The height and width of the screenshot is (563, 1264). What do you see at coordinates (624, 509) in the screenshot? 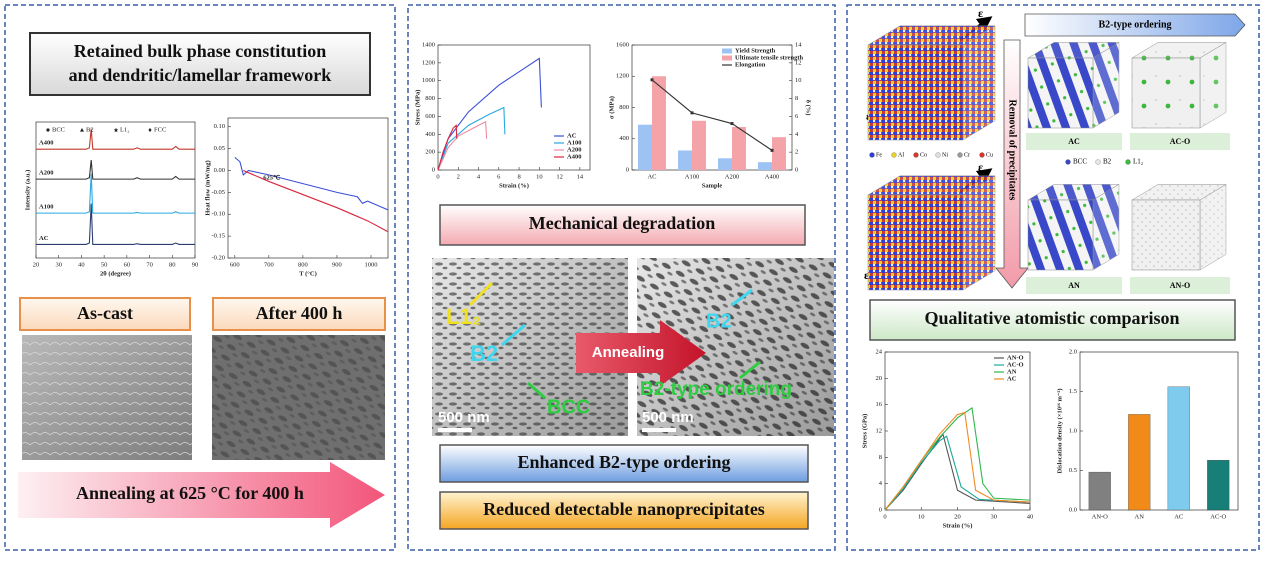
I see `label: Reduced detectable nanoprecipitates` at bounding box center [624, 509].